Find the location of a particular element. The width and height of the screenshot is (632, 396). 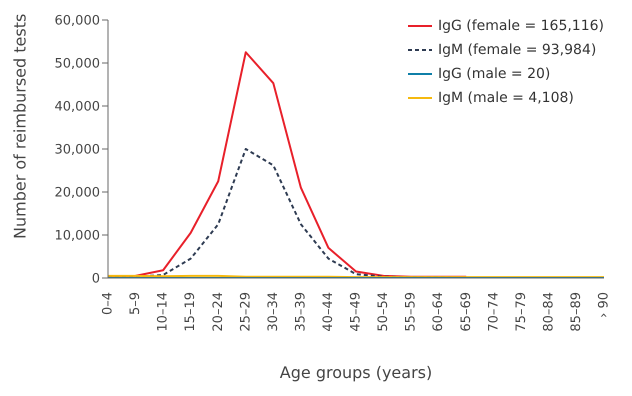

x-tick-label: 25–29 is located at coordinates (246, 312).